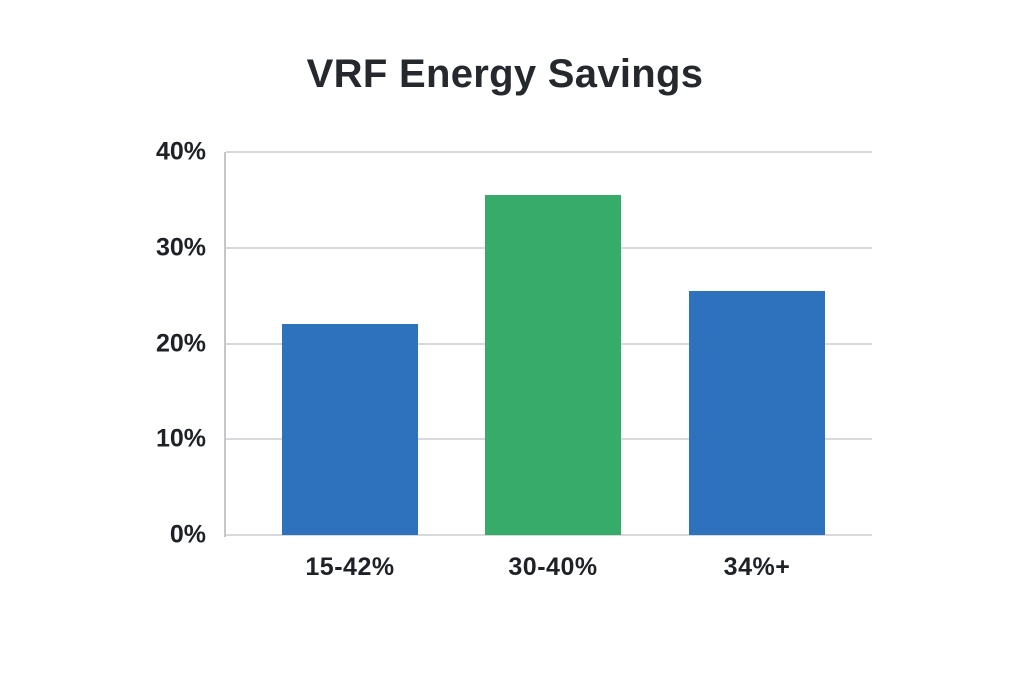 The height and width of the screenshot is (682, 1024). What do you see at coordinates (350, 567) in the screenshot?
I see `x-axis-label: 15-42%` at bounding box center [350, 567].